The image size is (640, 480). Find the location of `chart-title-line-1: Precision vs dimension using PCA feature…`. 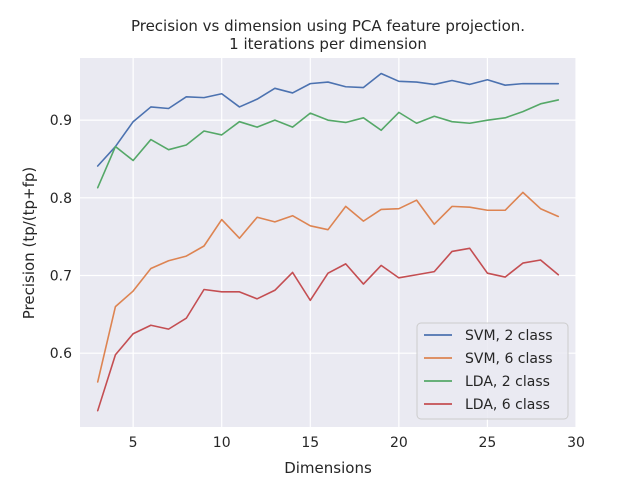

chart-title-line-1: Precision vs dimension using PCA feature… is located at coordinates (328, 26).